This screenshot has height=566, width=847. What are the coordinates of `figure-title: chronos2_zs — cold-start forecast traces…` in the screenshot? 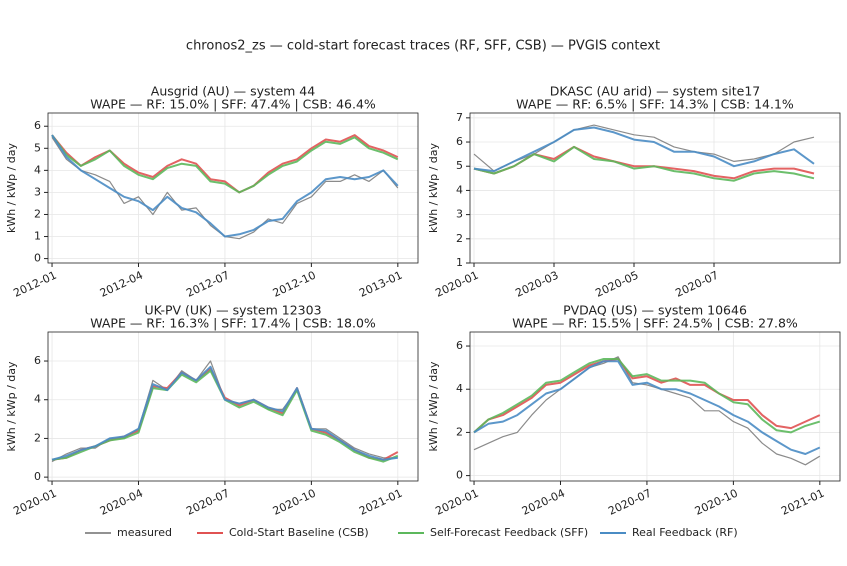 It's located at (423, 46).